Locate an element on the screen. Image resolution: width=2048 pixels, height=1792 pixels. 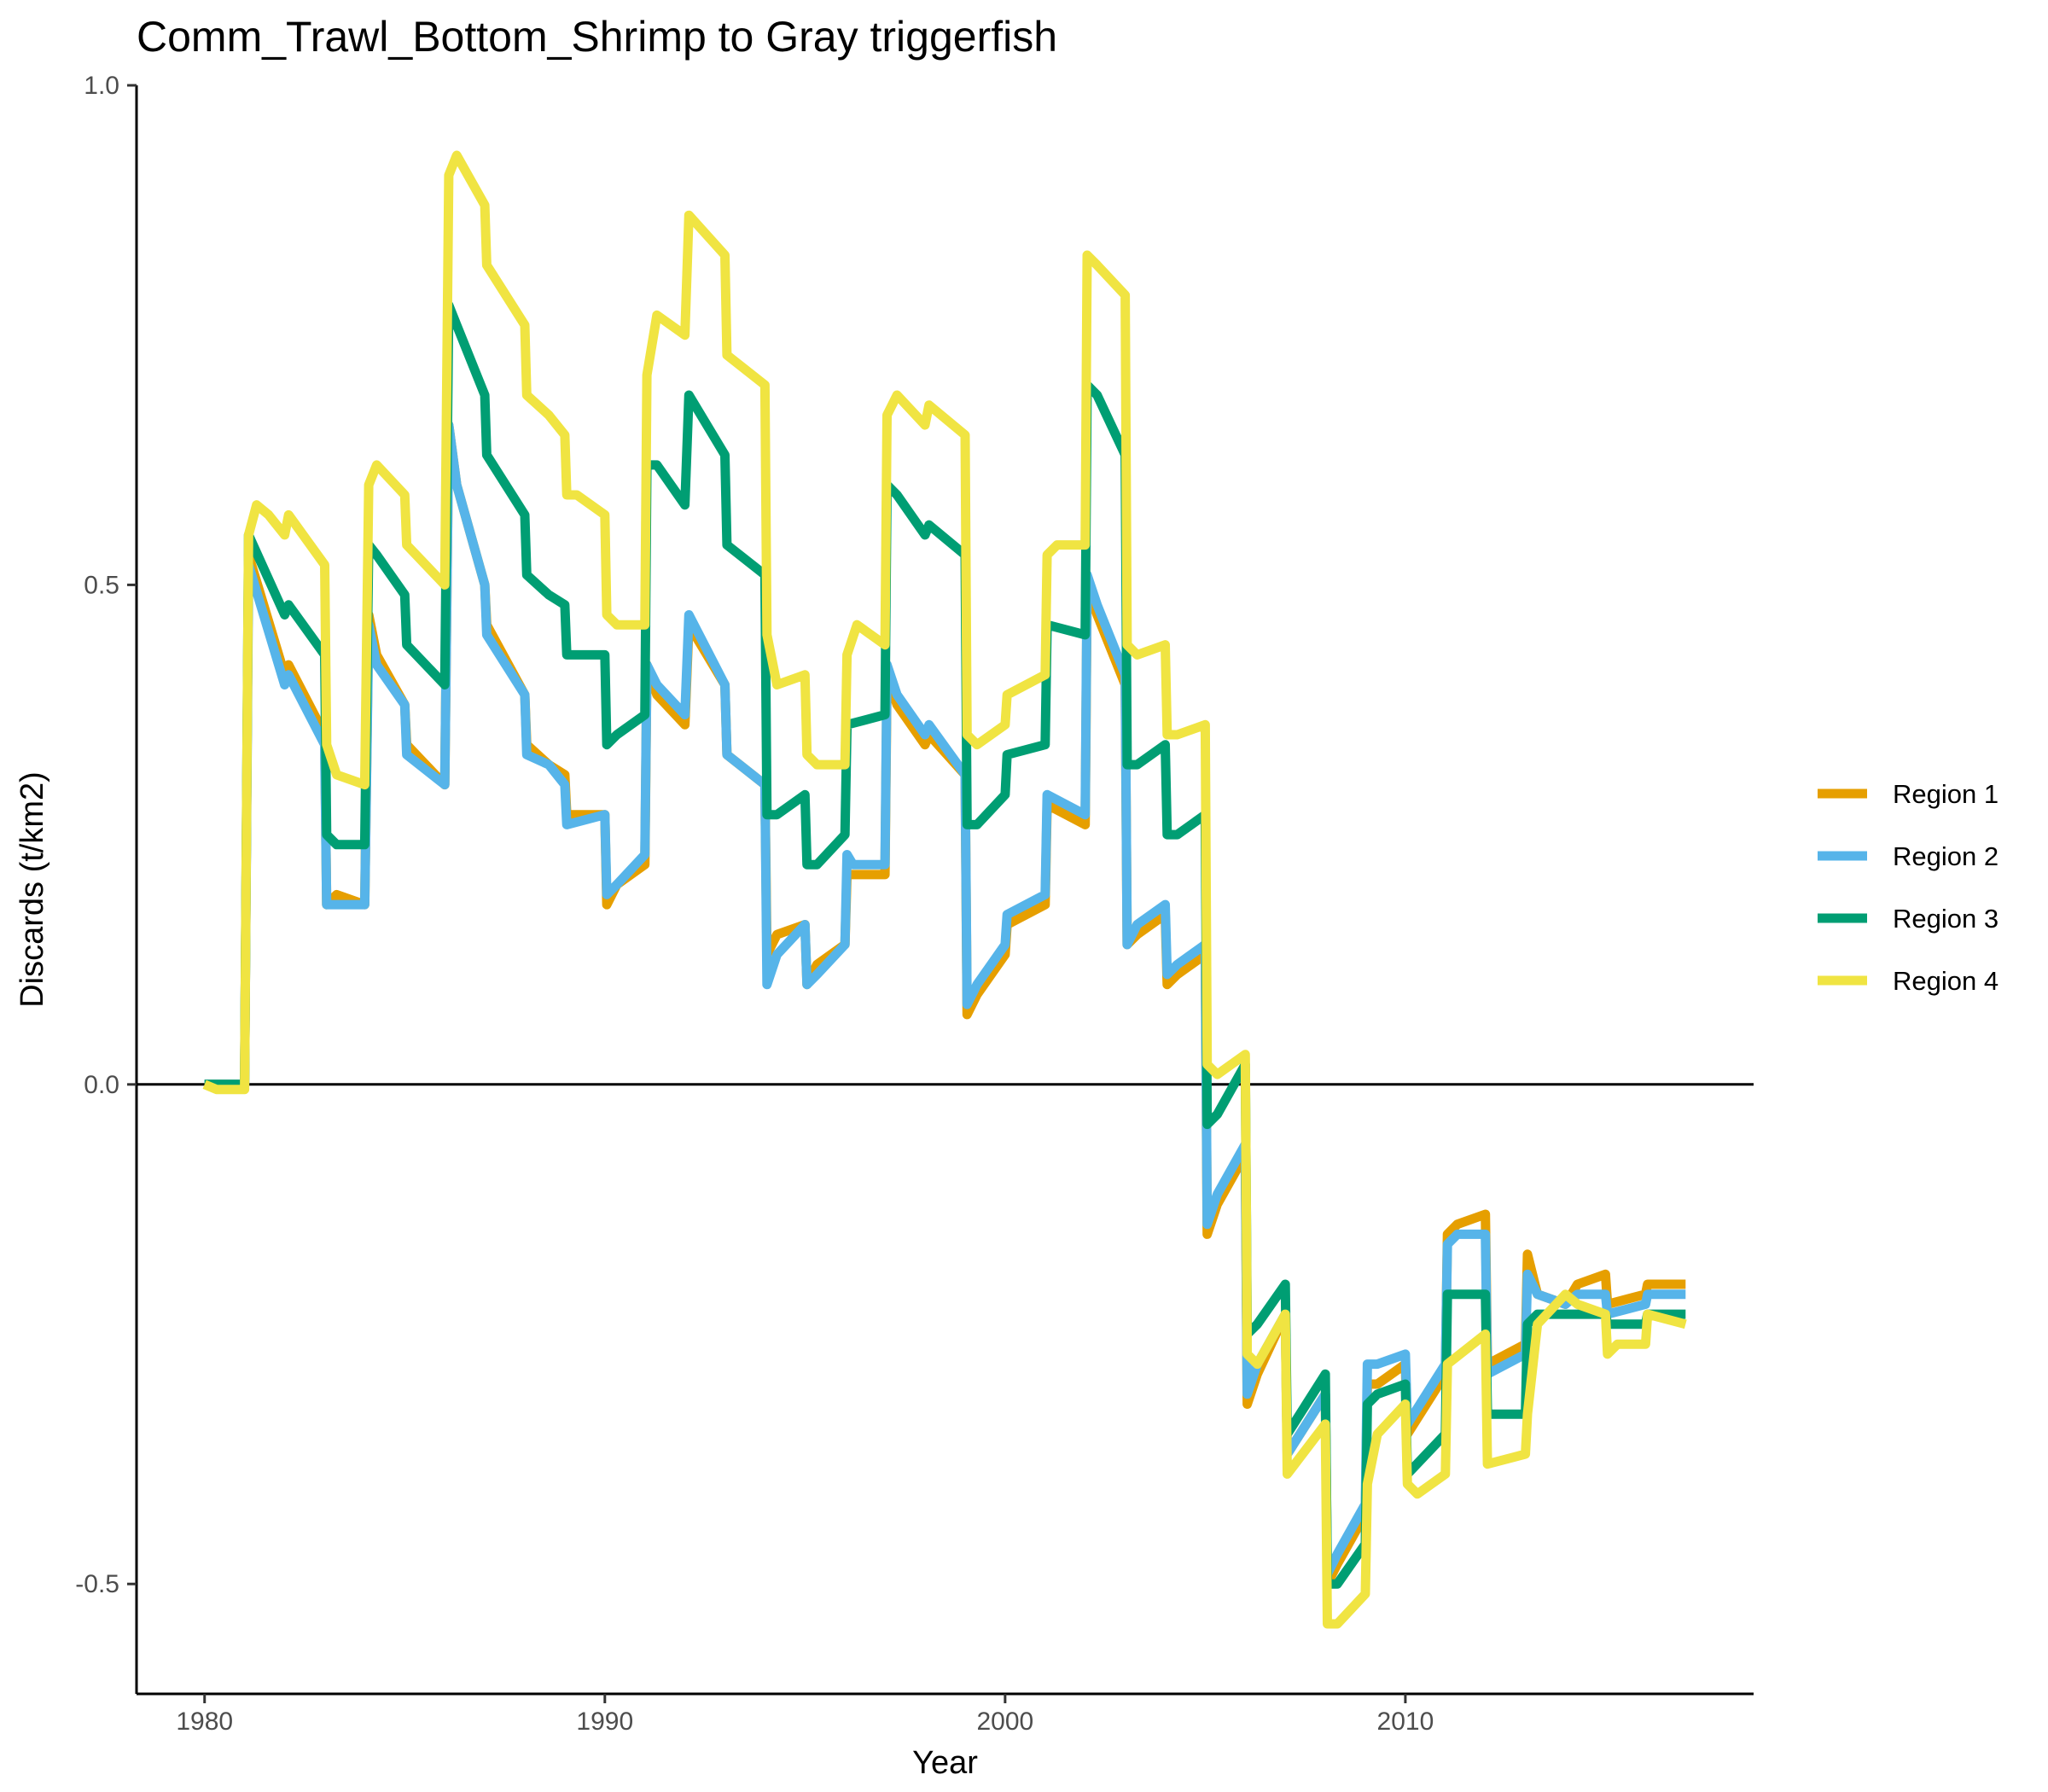
legend-label: Region 3 is located at coordinates (1946, 919).